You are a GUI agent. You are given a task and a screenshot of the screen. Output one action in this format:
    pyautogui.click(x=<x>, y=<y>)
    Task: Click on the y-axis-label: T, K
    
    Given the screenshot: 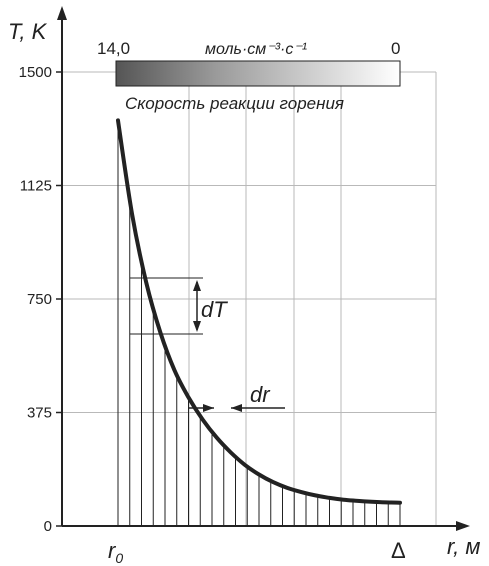 What is the action you would take?
    pyautogui.click(x=28, y=31)
    